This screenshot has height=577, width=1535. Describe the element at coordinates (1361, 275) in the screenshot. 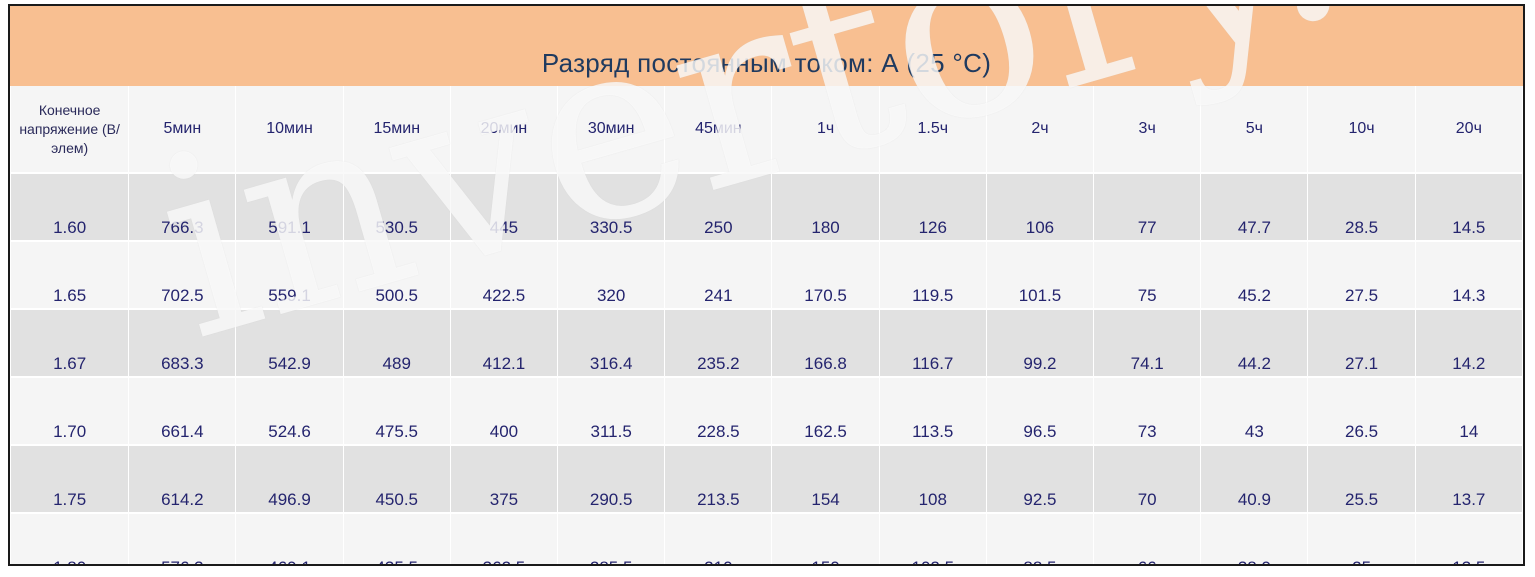

I see `current-cell: 27.5` at that location.